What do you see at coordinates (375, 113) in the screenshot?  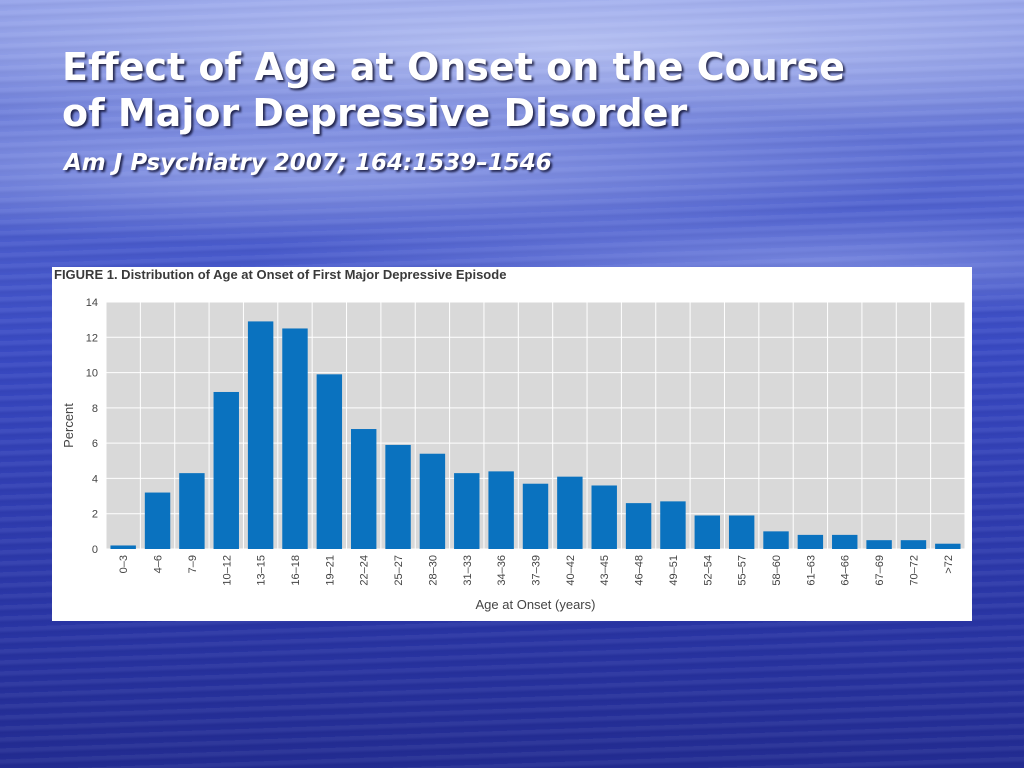 I see `slide-title-line2: of Major Depressive Disorder` at bounding box center [375, 113].